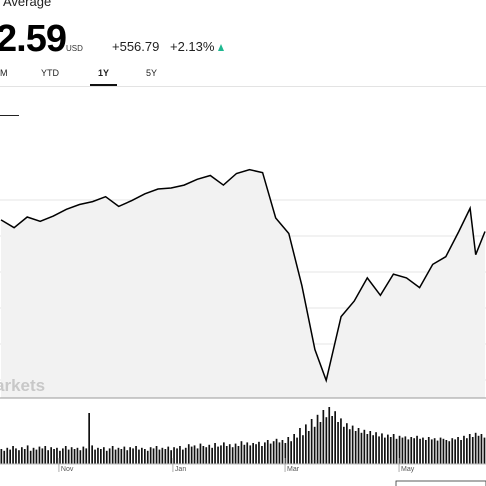 The image size is (486, 486). What do you see at coordinates (103, 85) in the screenshot?
I see `active-range-indicator` at bounding box center [103, 85].